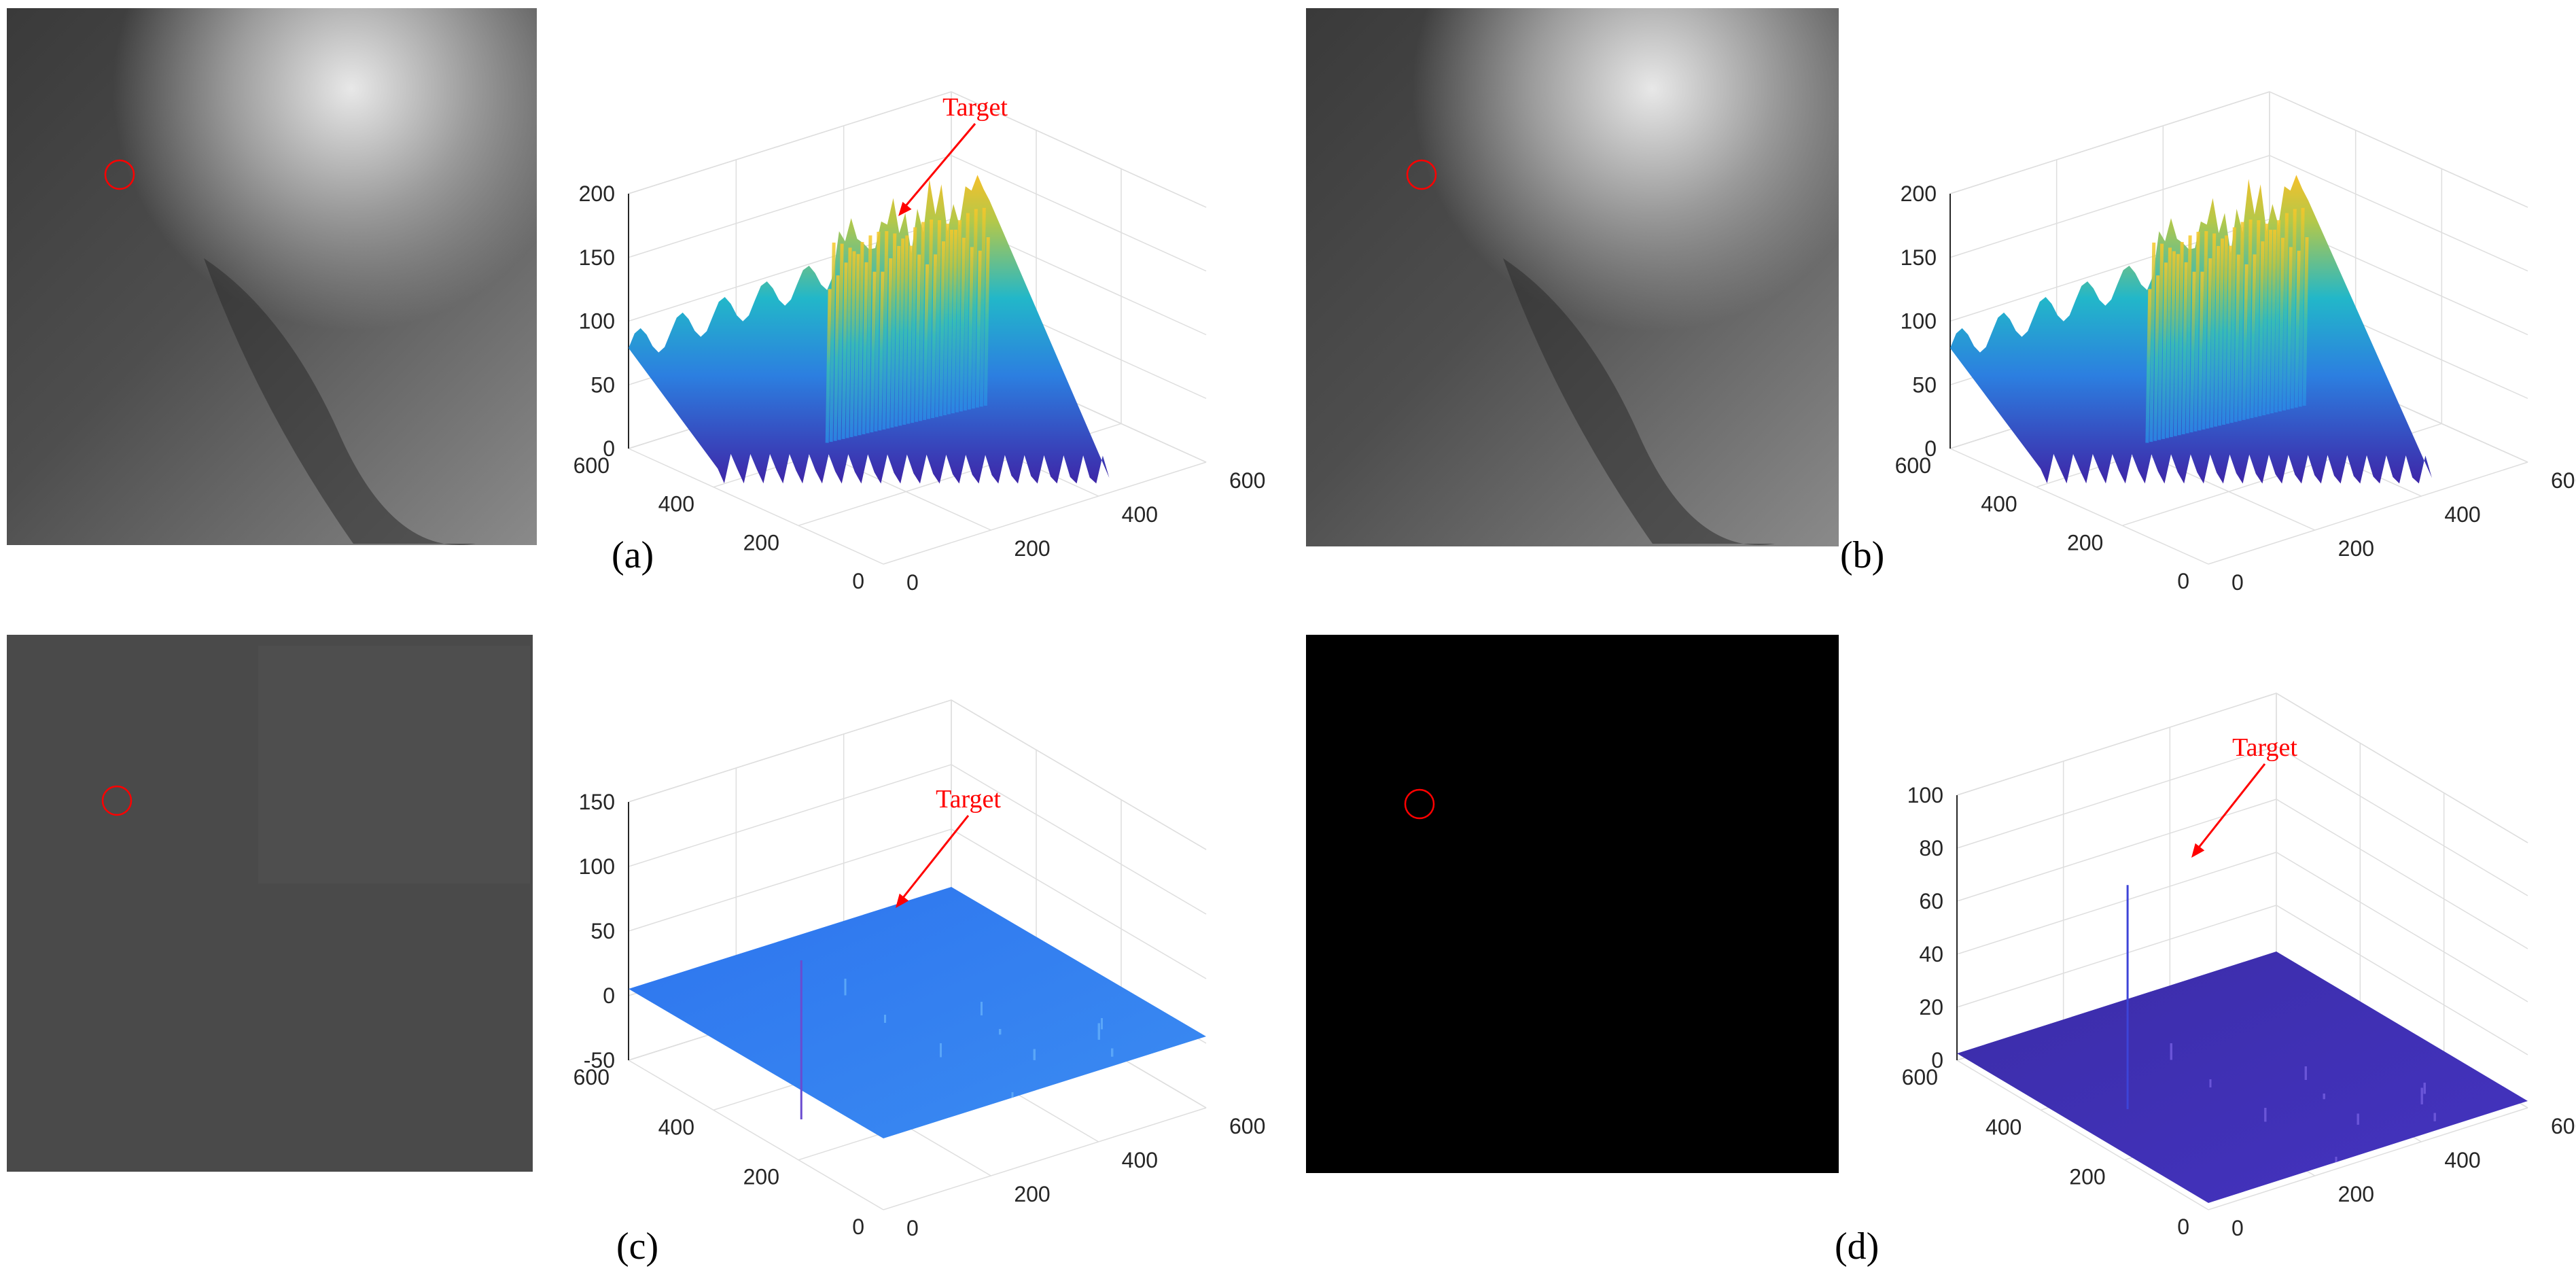 This screenshot has height=1275, width=2576. I want to click on scene-image-a, so click(272, 276).